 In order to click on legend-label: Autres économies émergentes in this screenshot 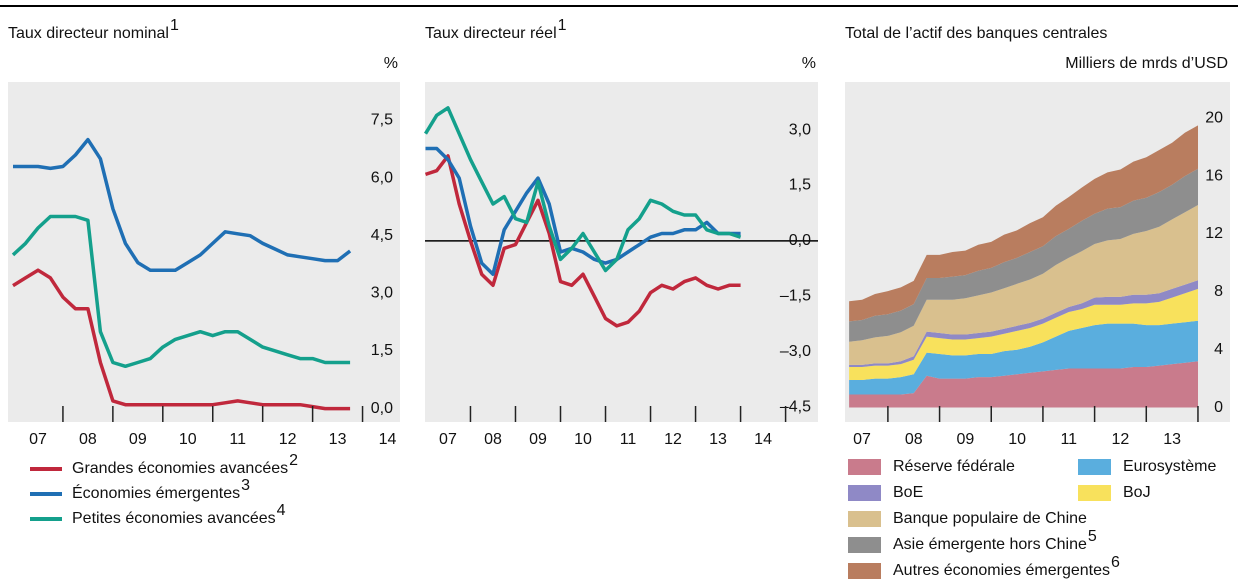, I will do `click(1001, 570)`.